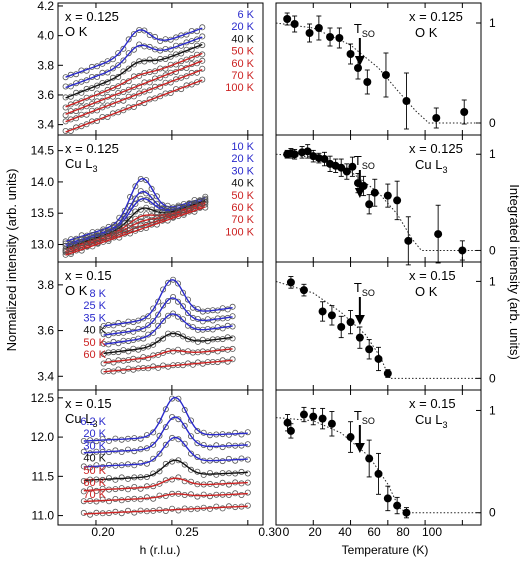 The image size is (526, 565). What do you see at coordinates (81, 420) in the screenshot?
I see `edge-label: Cu L3` at bounding box center [81, 420].